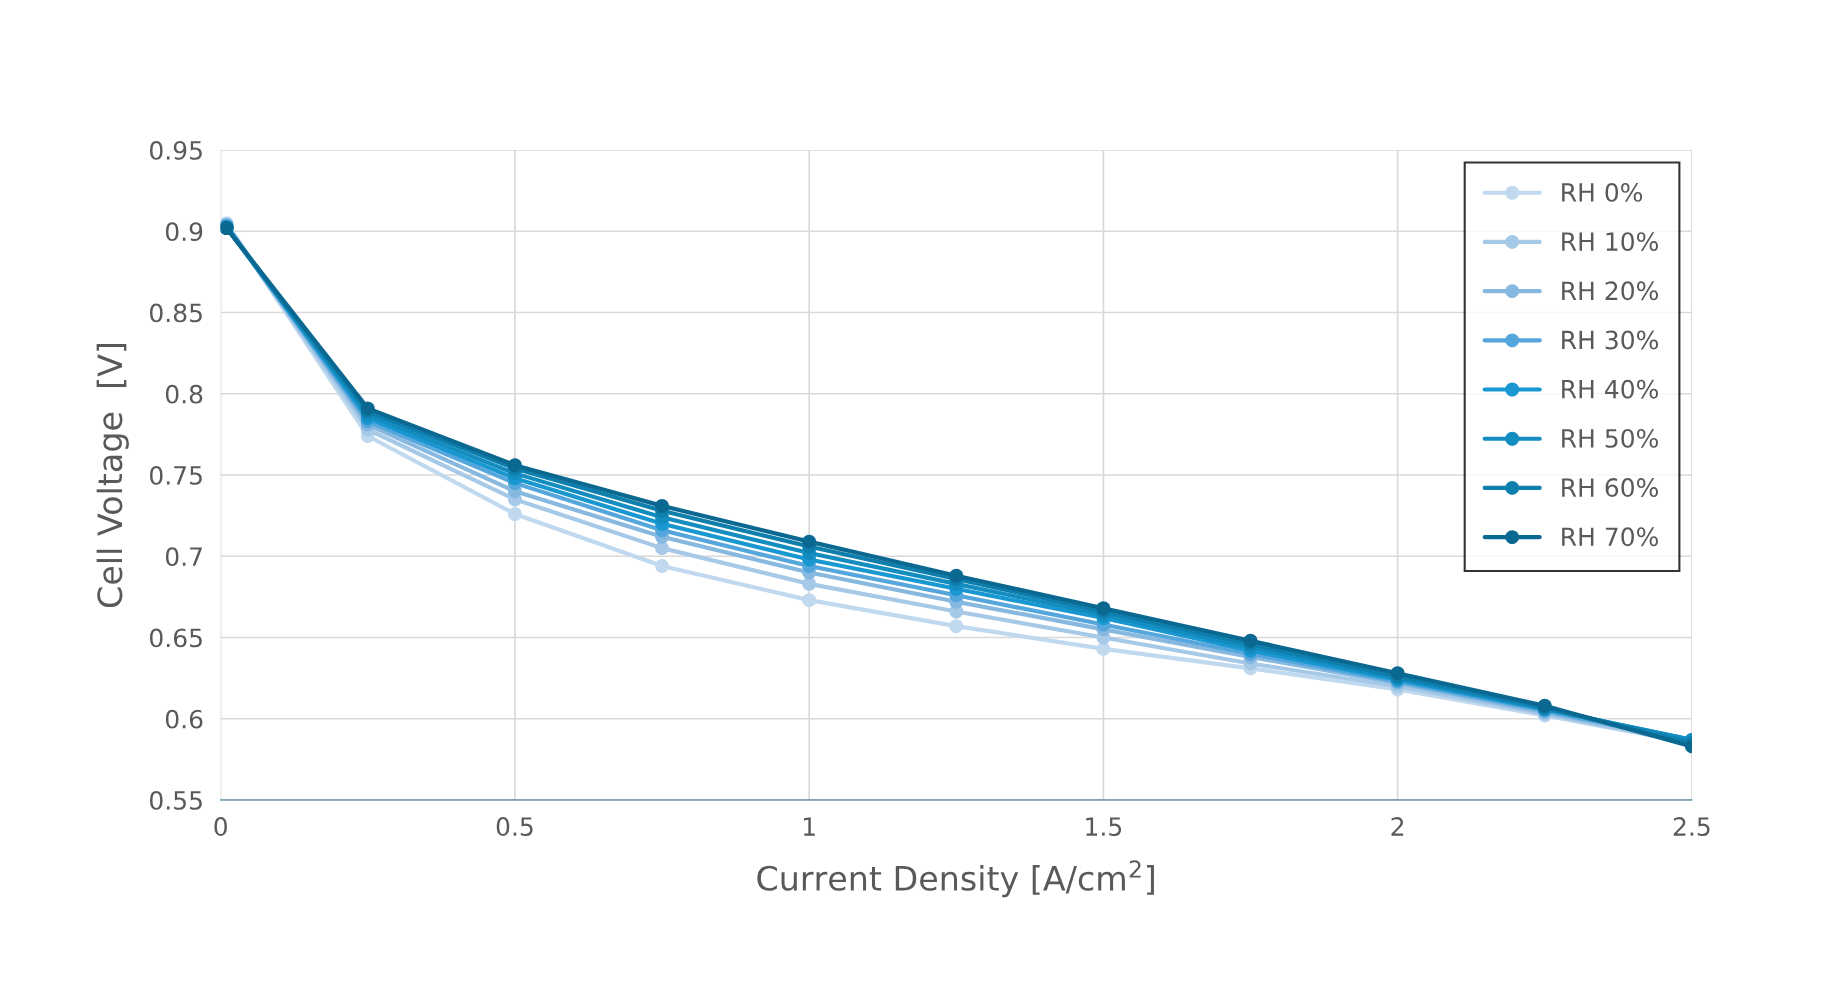  I want to click on legend-label: RH 0%, so click(1602, 192).